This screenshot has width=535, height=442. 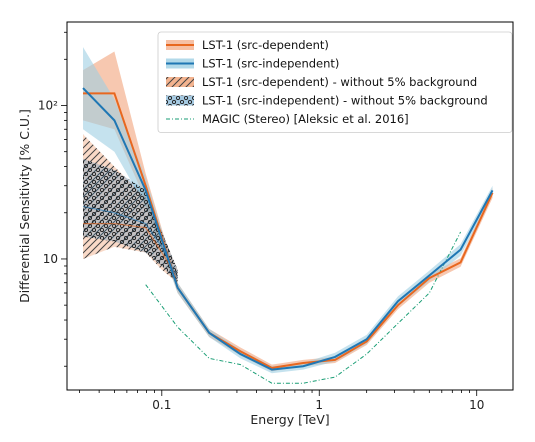 What do you see at coordinates (130, 220) in the screenshot?
I see `dots-src-independent-nobg` at bounding box center [130, 220].